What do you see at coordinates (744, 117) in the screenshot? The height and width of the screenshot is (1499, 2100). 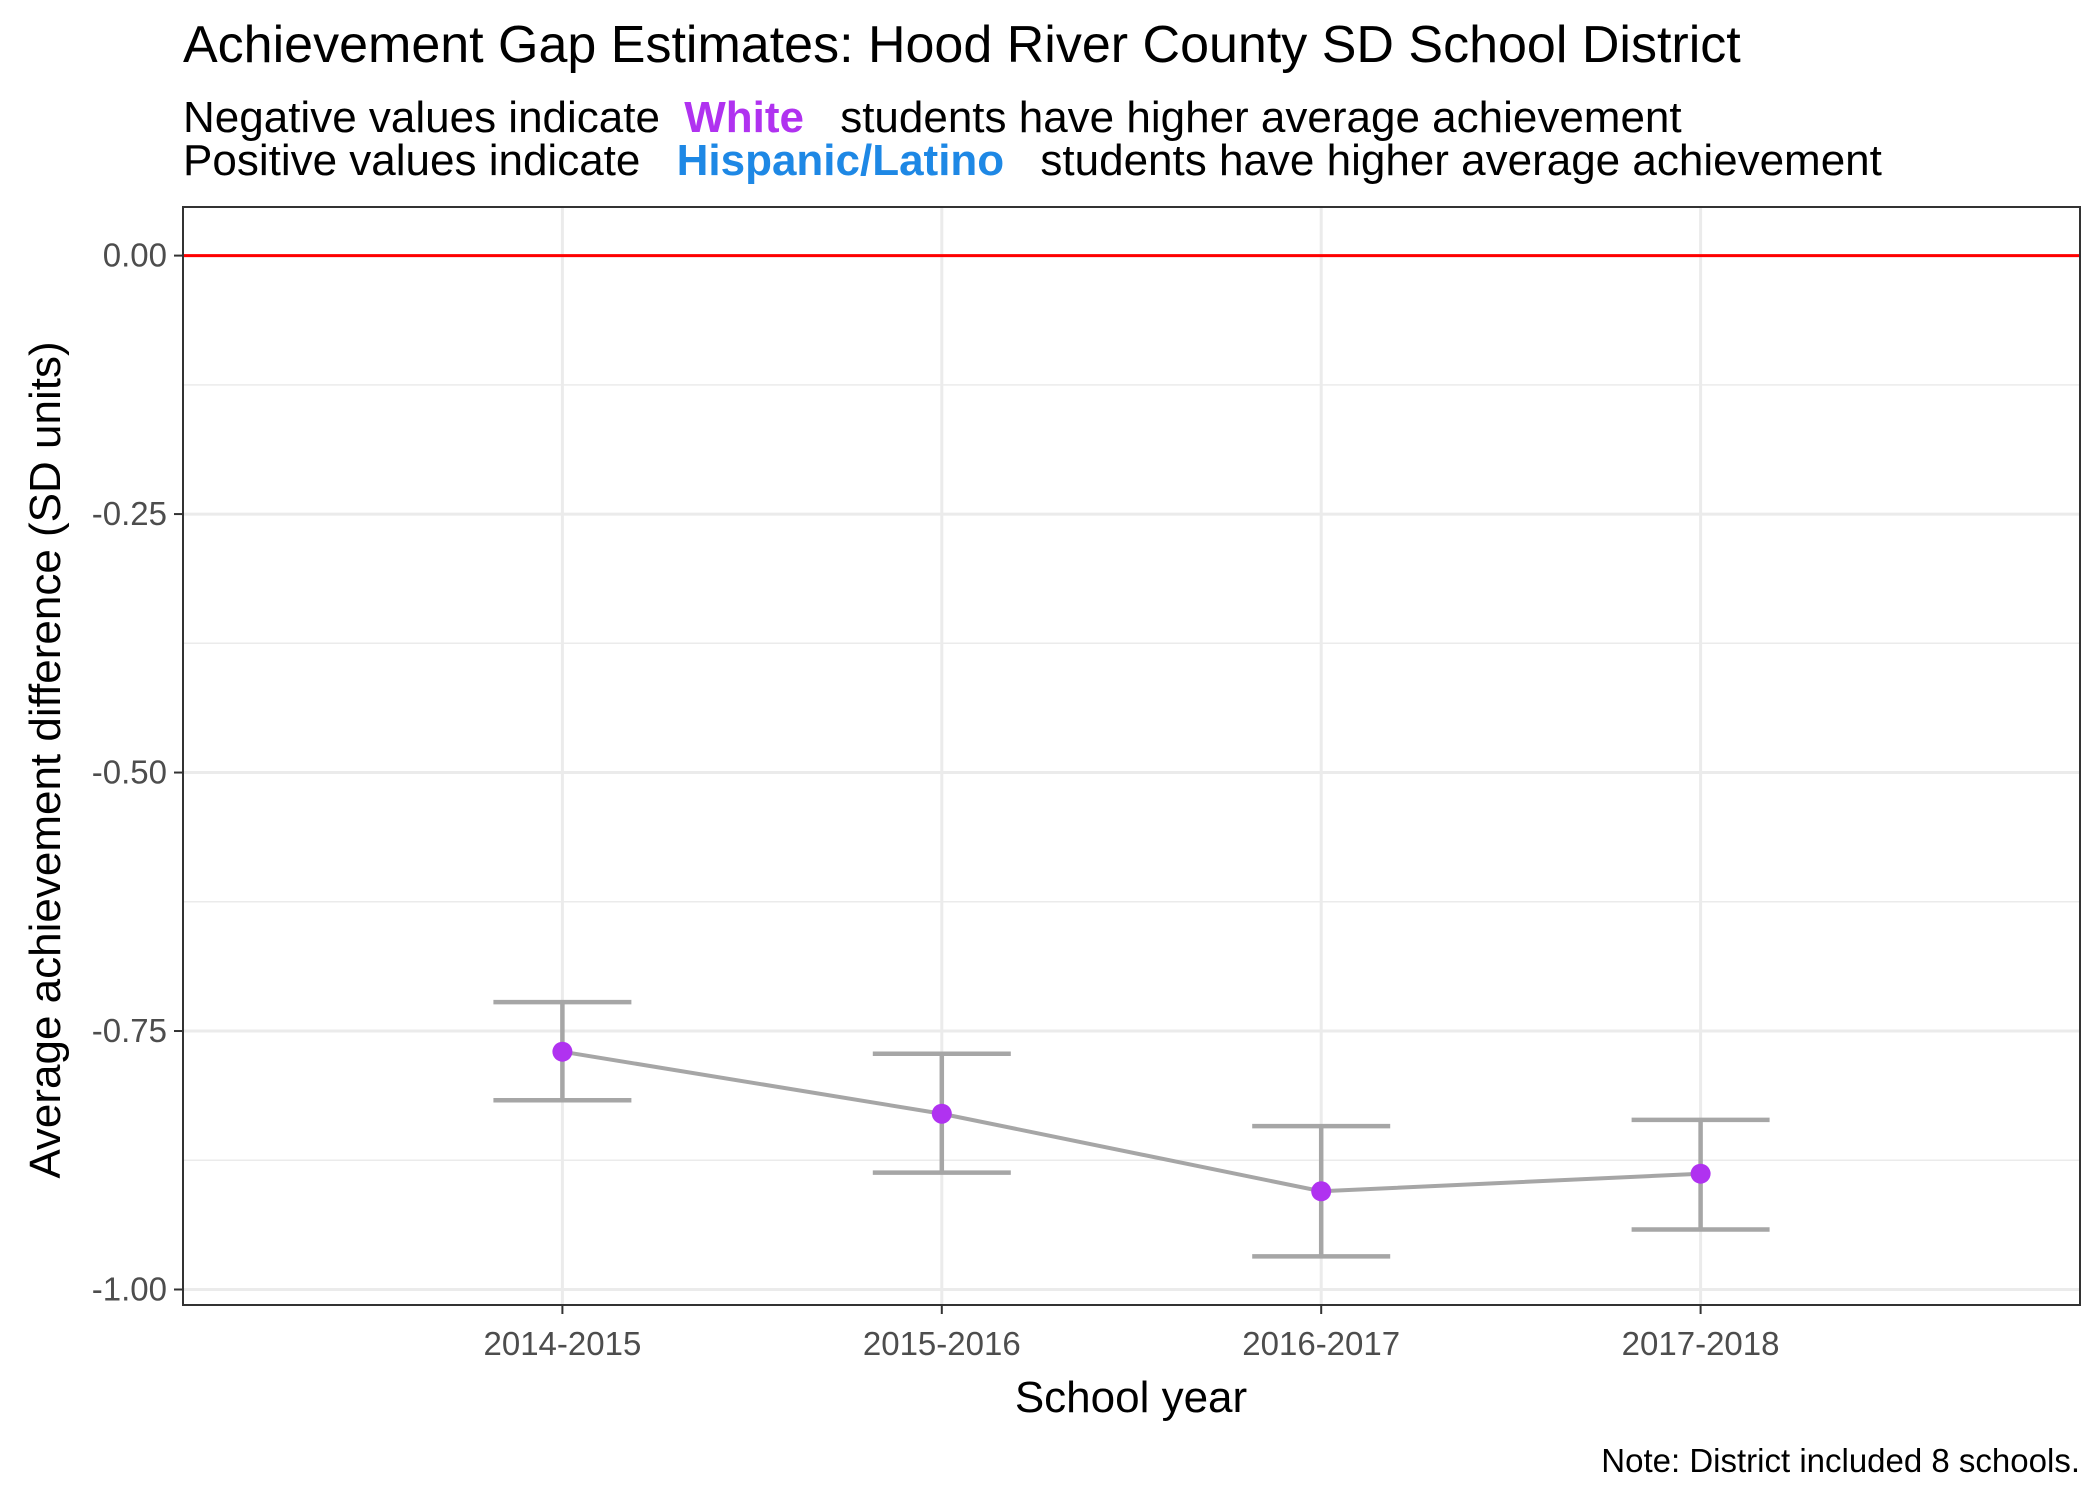 I see `subtitle-1-group: White` at bounding box center [744, 117].